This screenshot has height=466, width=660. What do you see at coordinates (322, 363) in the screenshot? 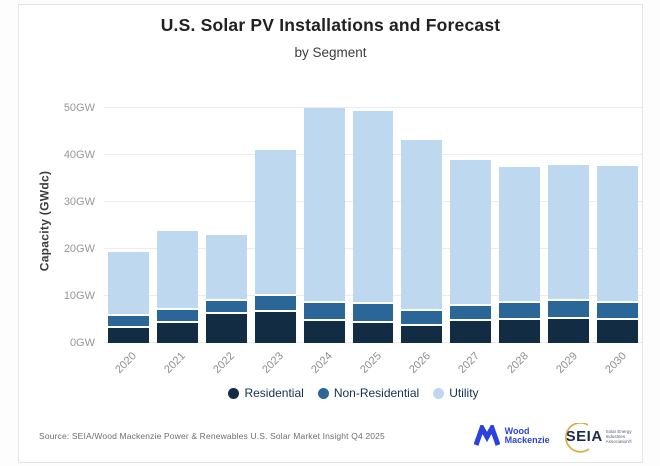
I see `x-axis-label-2024: 2024` at bounding box center [322, 363].